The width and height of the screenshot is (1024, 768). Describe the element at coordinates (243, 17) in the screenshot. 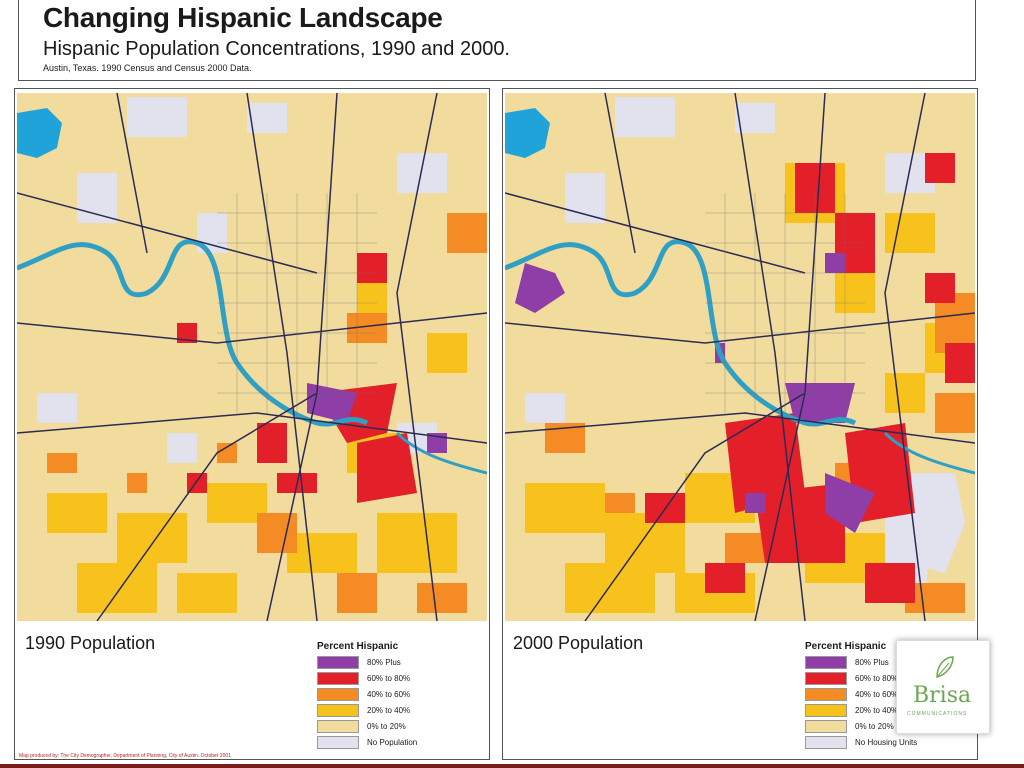

I see `page-title: Changing Hispanic Landscape` at that location.